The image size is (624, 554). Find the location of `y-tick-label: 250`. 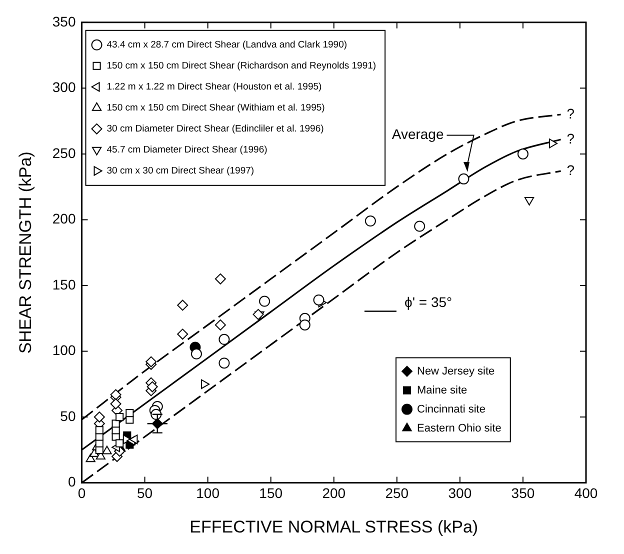

y-tick-label: 250 is located at coordinates (64, 152).